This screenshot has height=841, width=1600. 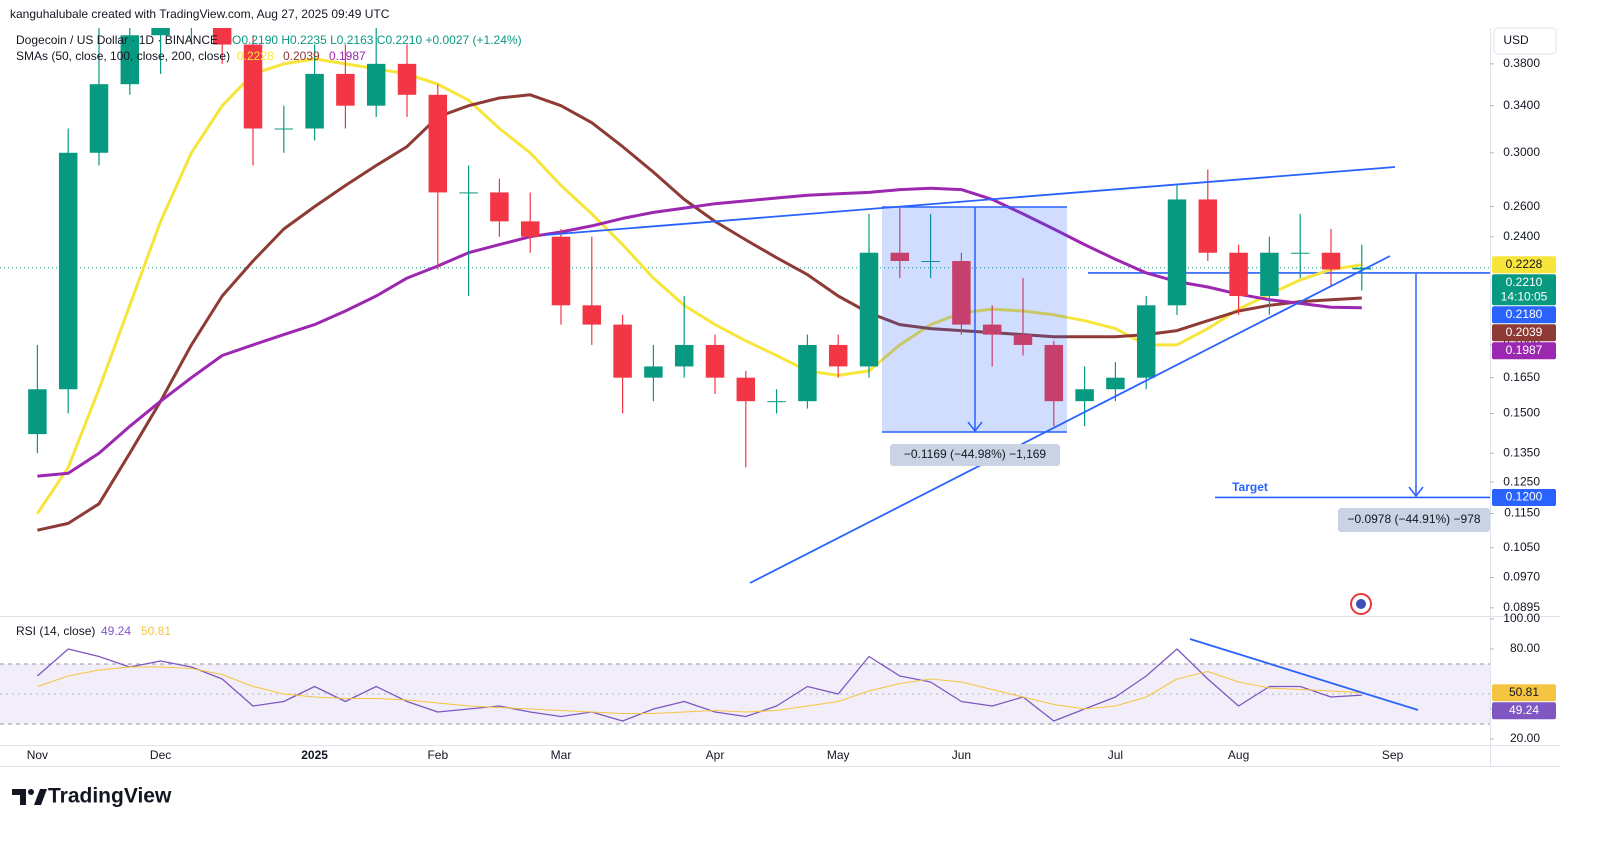 I want to click on axis-price-label-text: 0.1200, so click(x=1524, y=497).